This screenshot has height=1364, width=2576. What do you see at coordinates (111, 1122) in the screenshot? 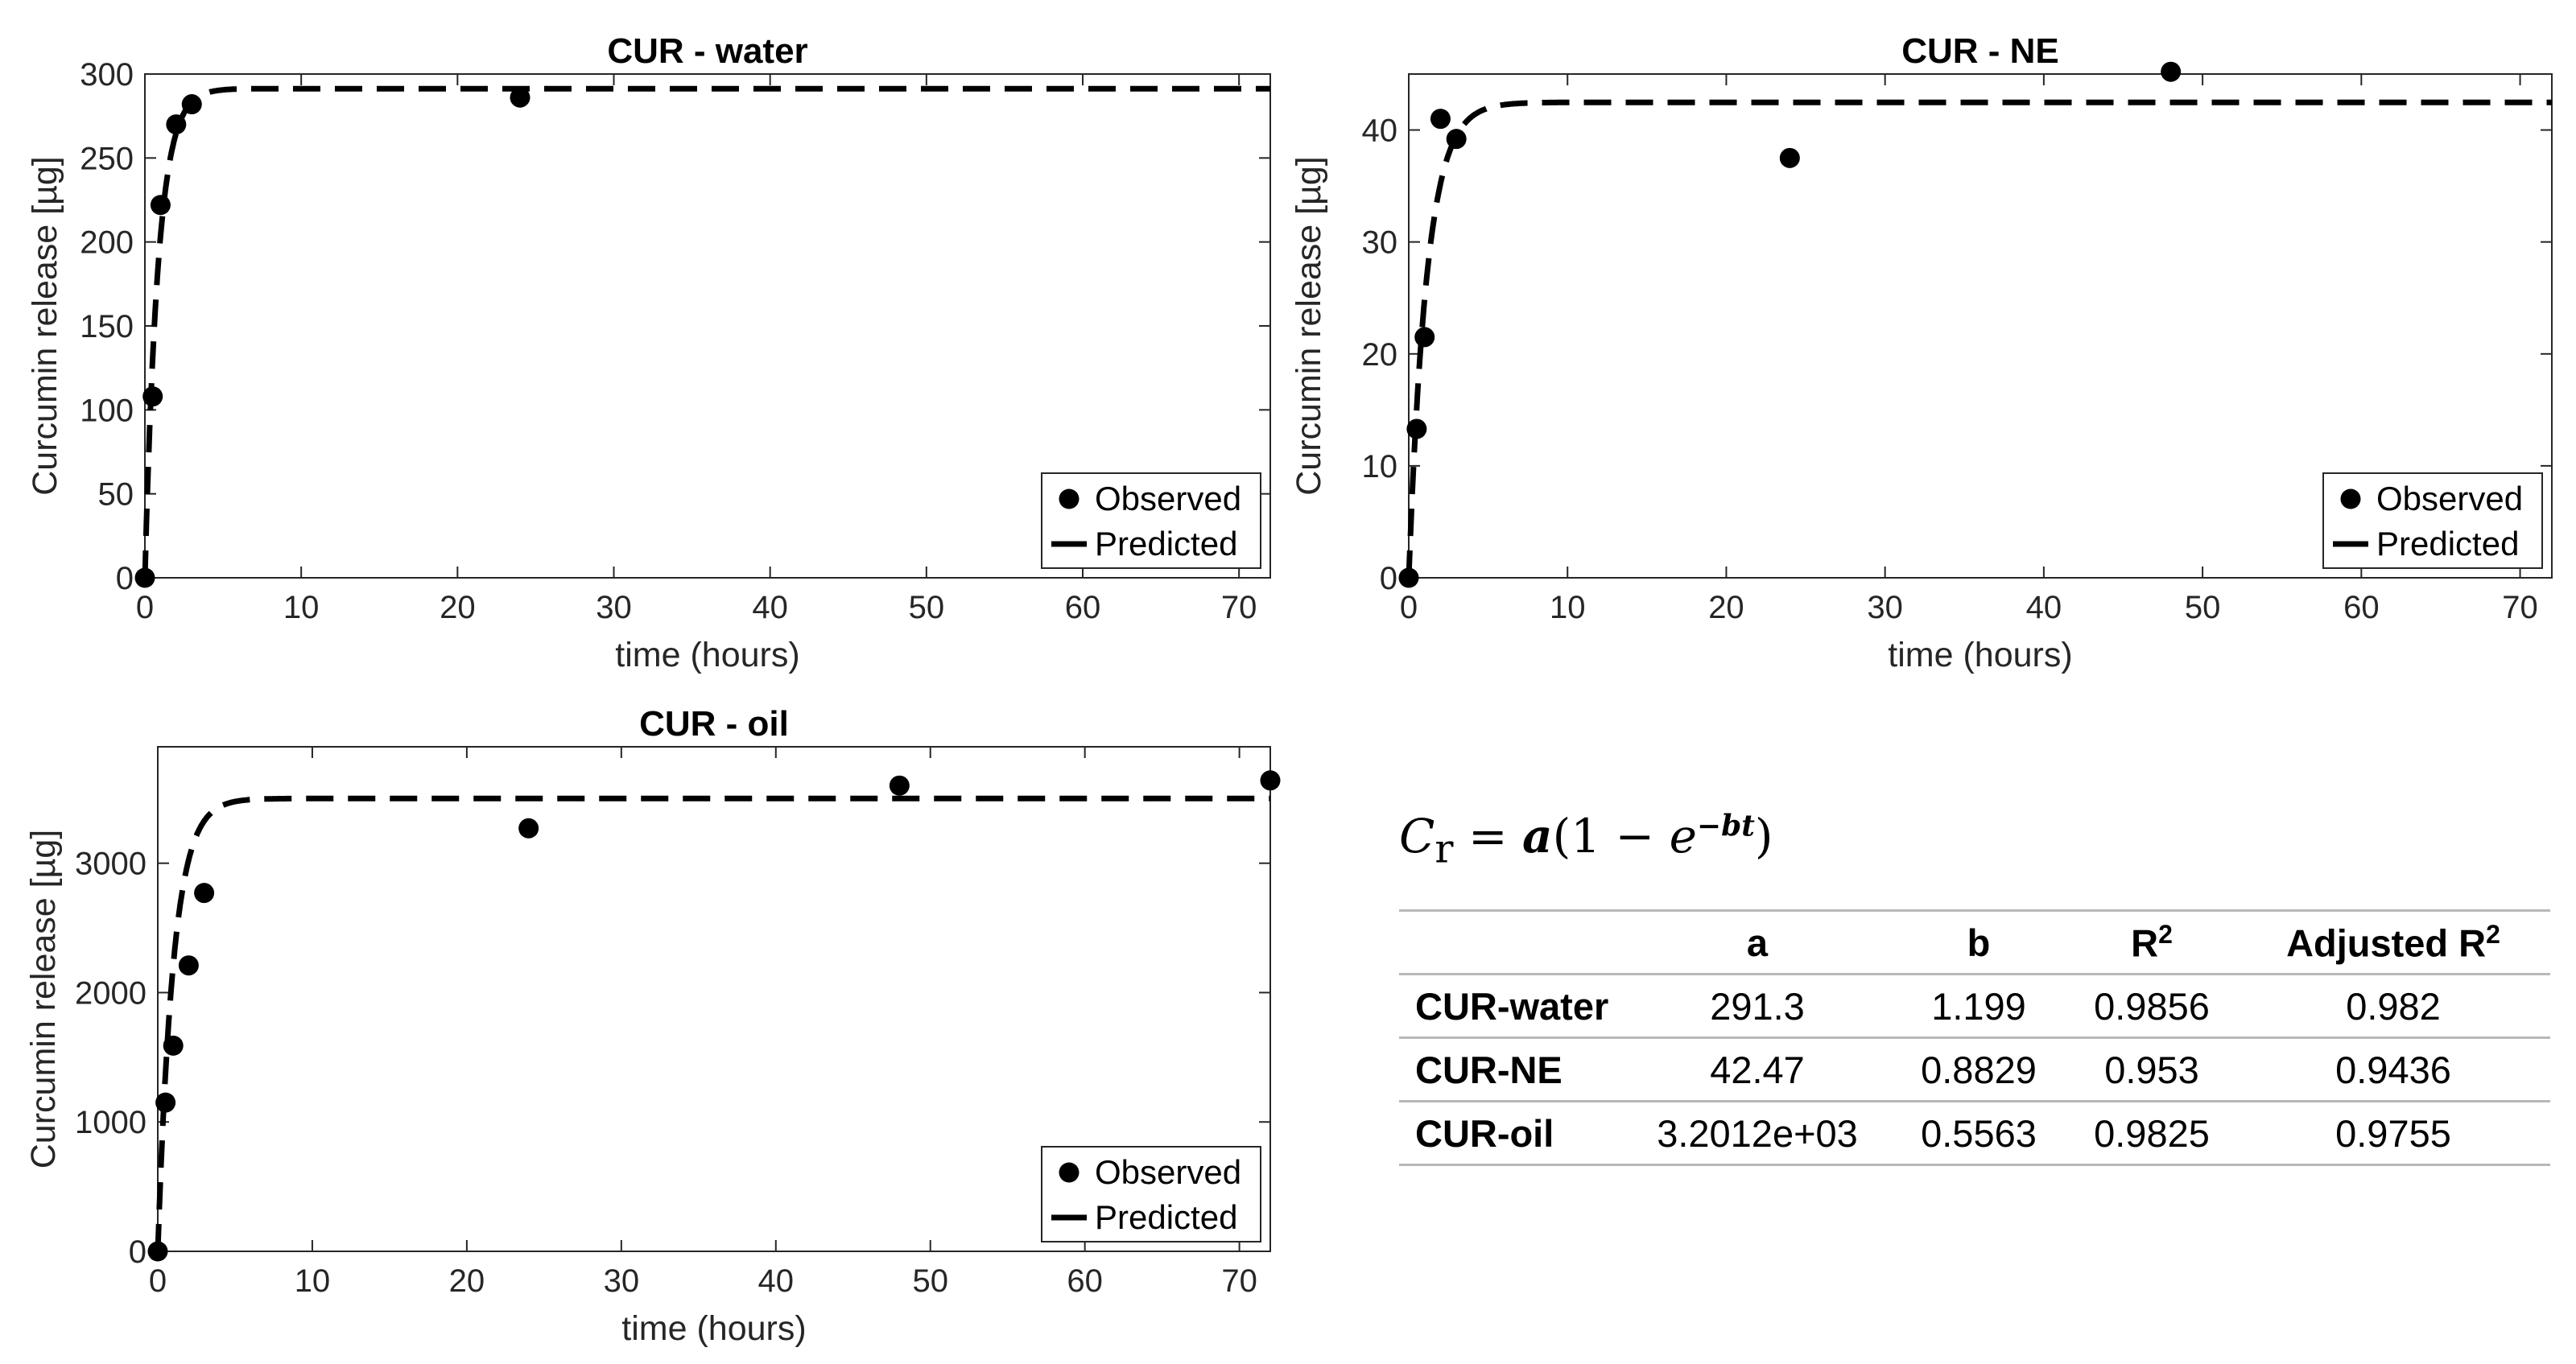
I see `y-tick-label: 1000` at bounding box center [111, 1122].